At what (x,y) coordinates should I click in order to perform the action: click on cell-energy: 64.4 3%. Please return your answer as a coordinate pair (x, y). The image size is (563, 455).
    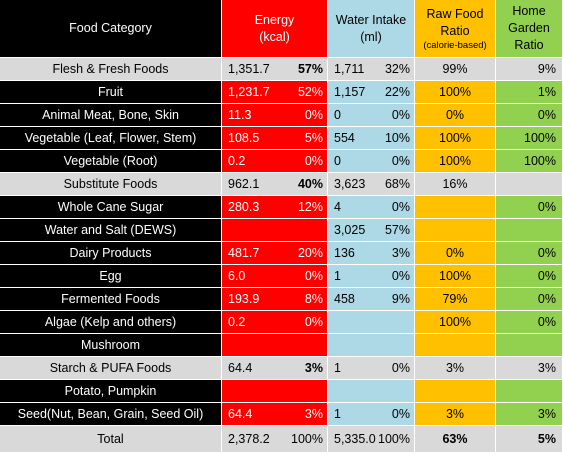
    Looking at the image, I should click on (275, 368).